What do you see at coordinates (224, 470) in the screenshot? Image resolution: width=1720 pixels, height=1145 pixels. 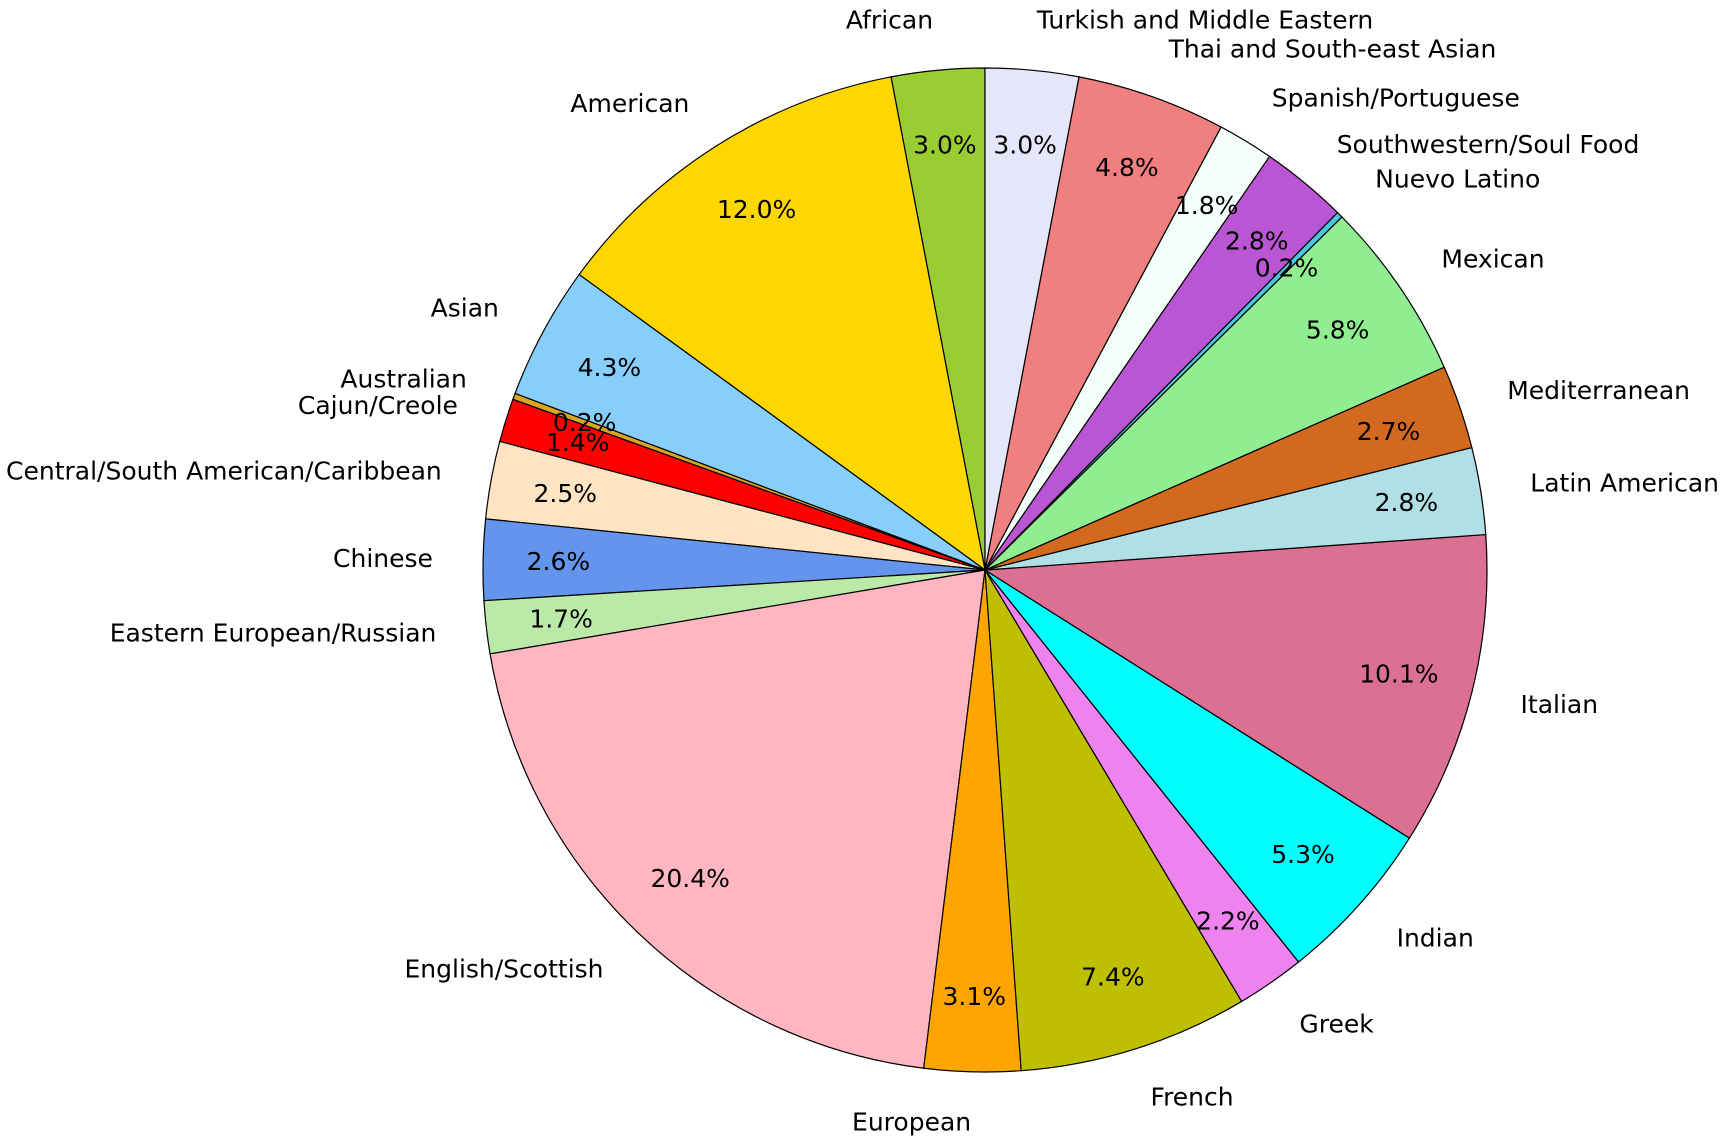 I see `category-label-central-south-american-caribbean: Central/South American/Caribbean` at bounding box center [224, 470].